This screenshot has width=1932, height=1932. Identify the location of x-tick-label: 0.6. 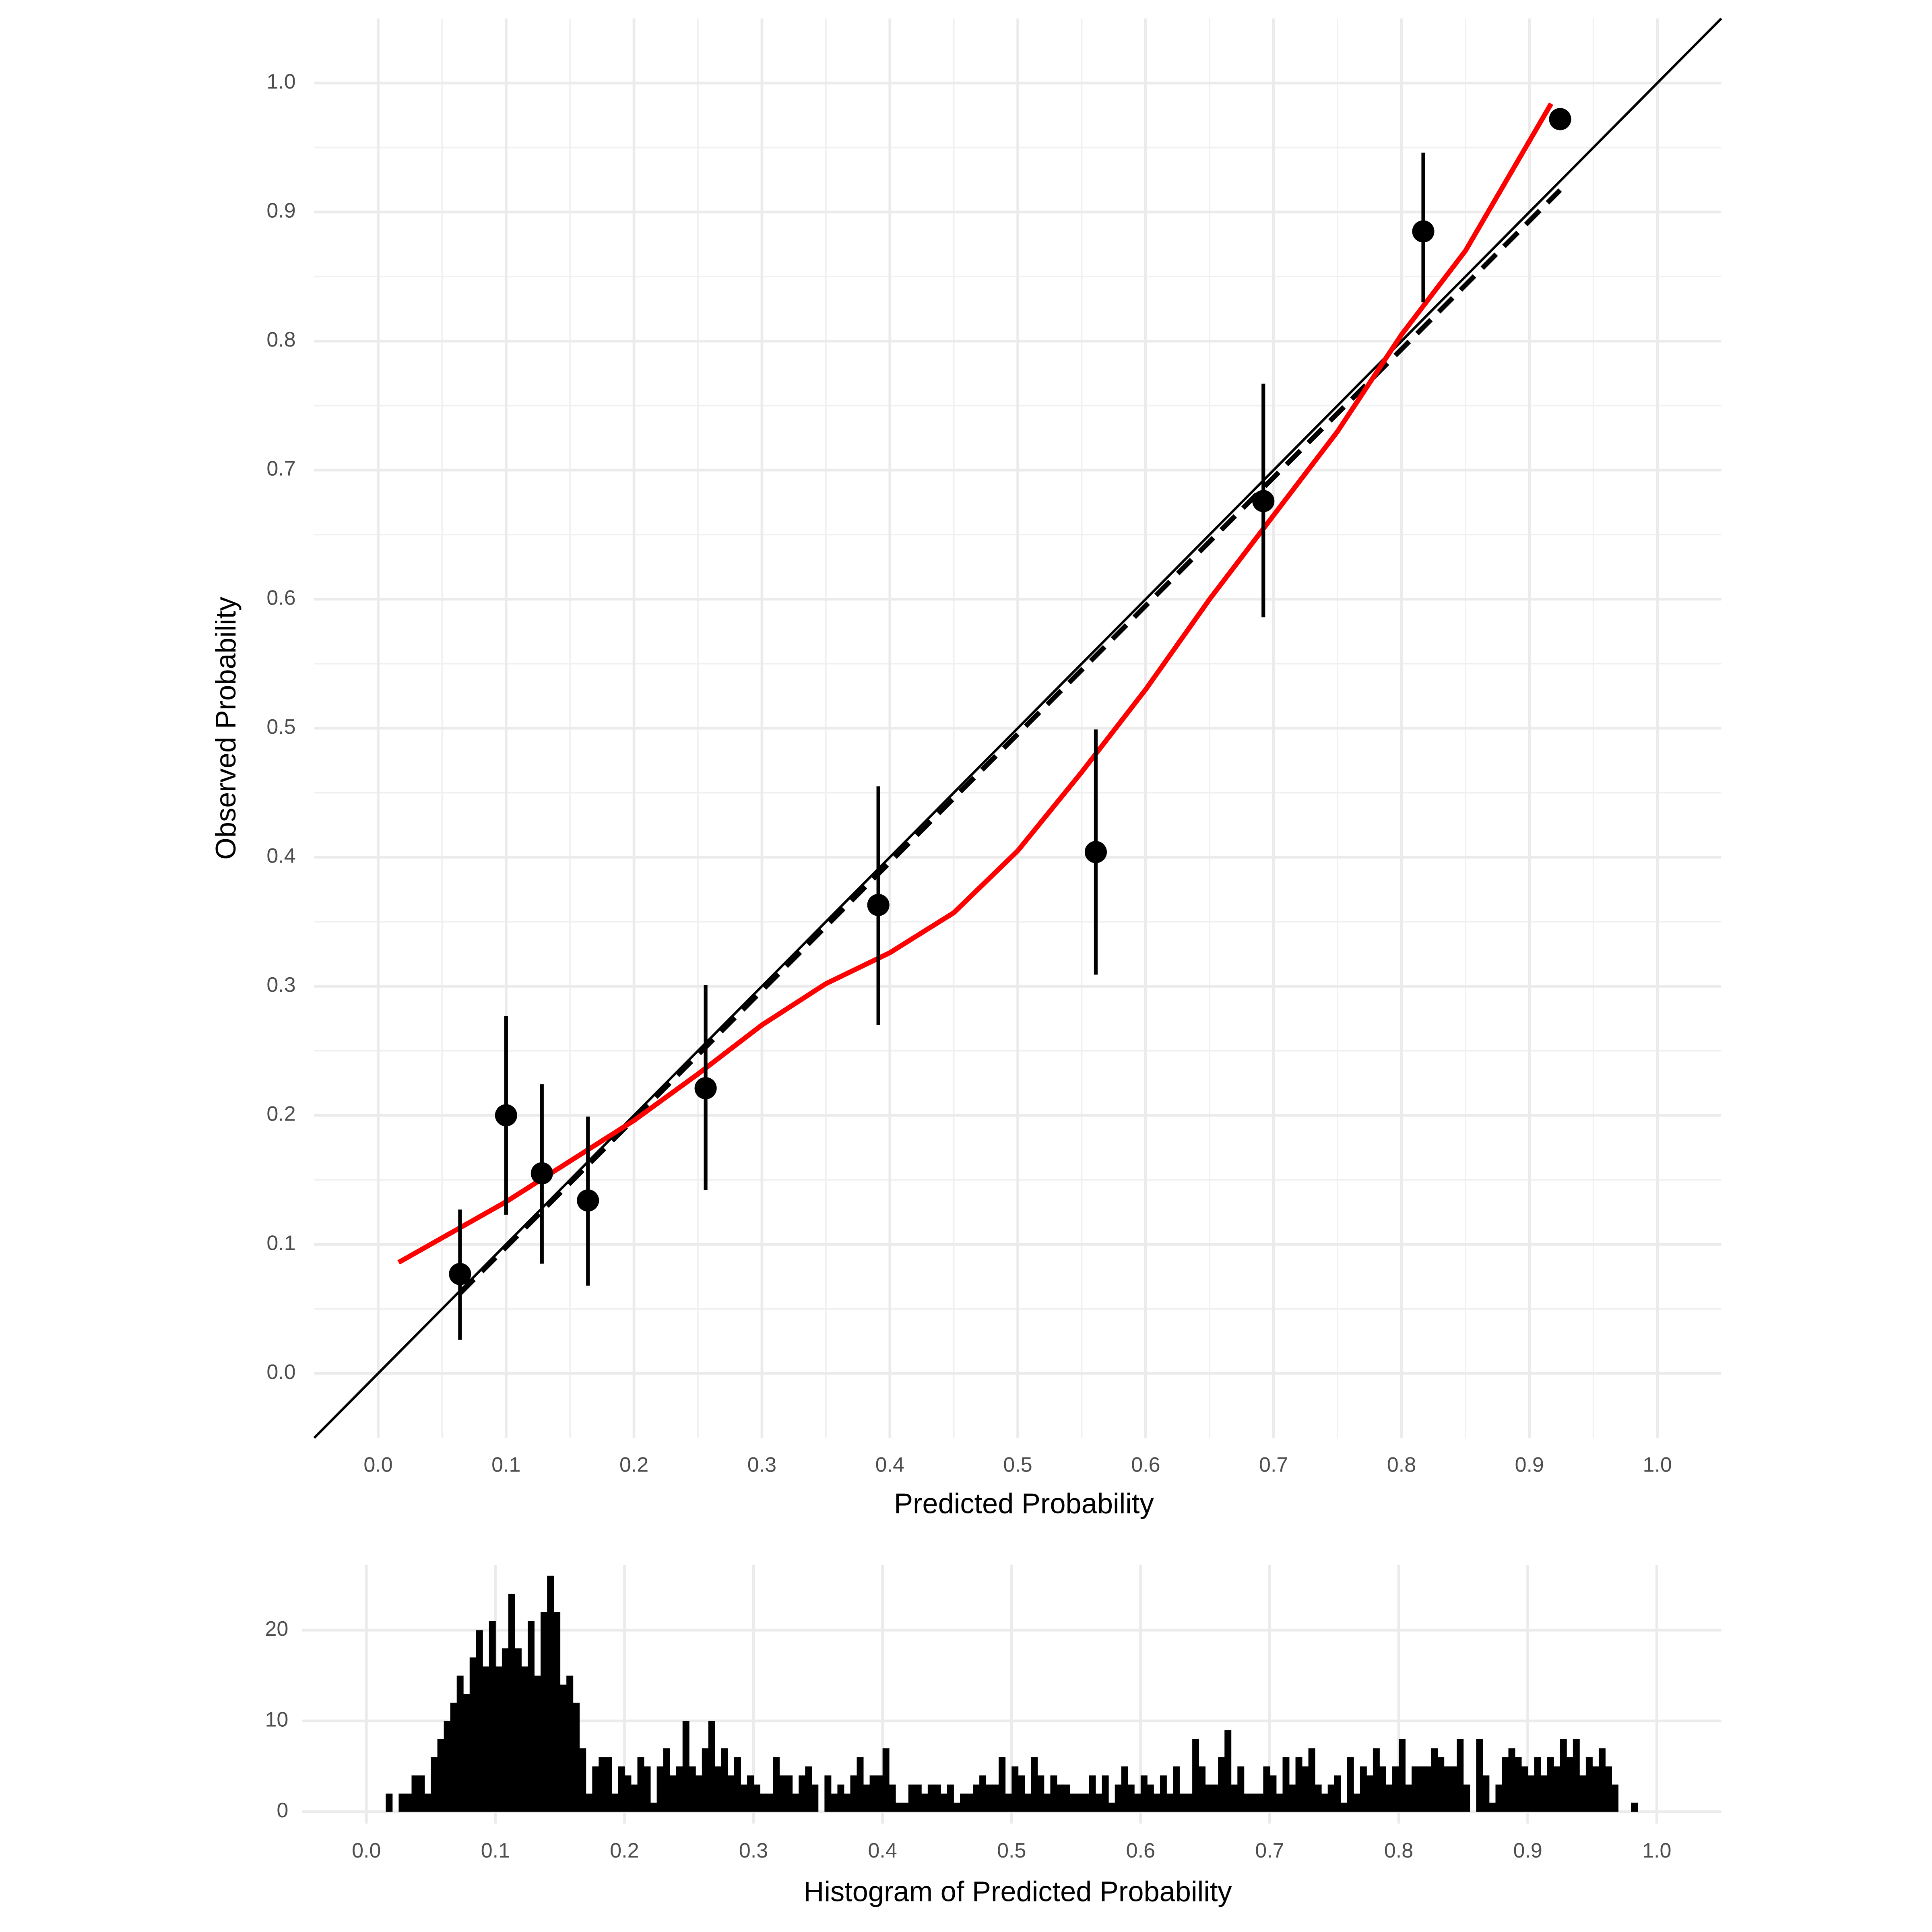
(1140, 1851).